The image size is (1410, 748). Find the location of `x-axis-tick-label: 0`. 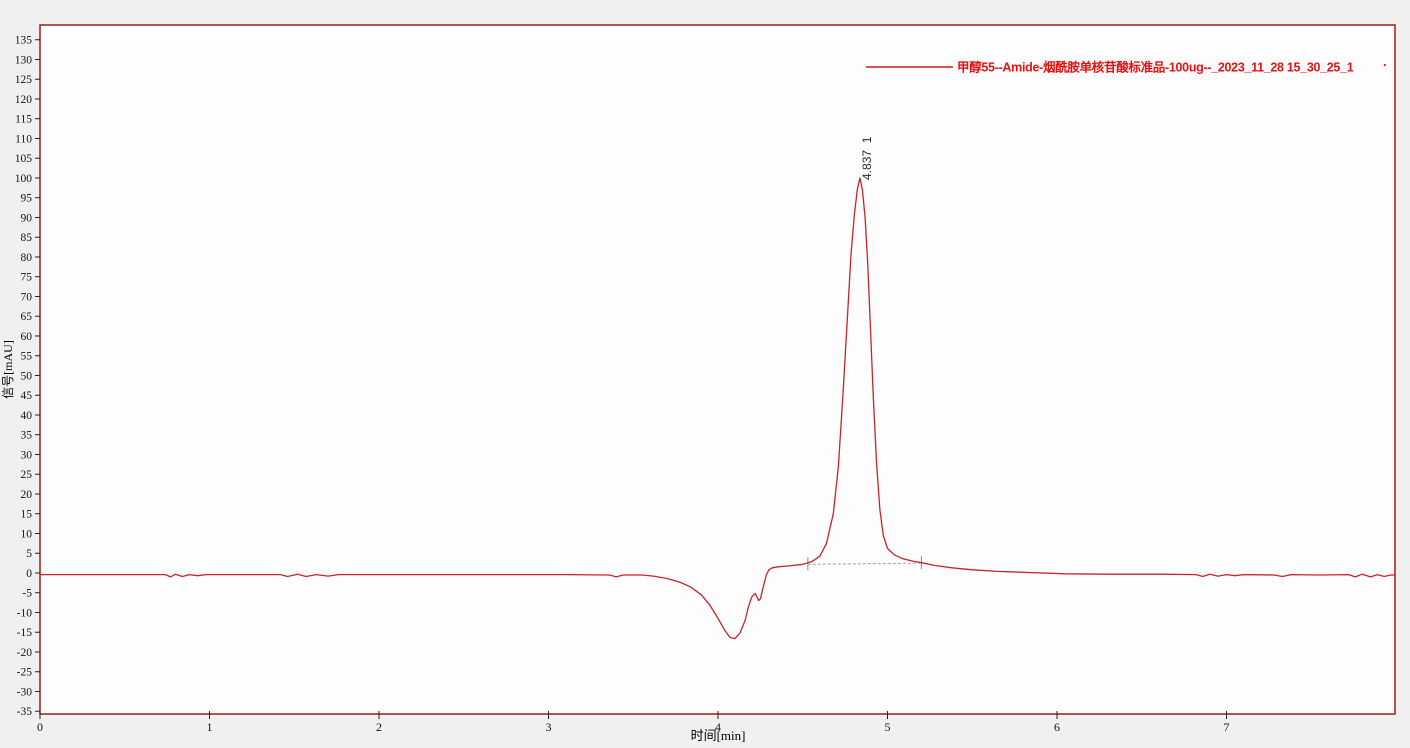

x-axis-tick-label: 0 is located at coordinates (40, 727).